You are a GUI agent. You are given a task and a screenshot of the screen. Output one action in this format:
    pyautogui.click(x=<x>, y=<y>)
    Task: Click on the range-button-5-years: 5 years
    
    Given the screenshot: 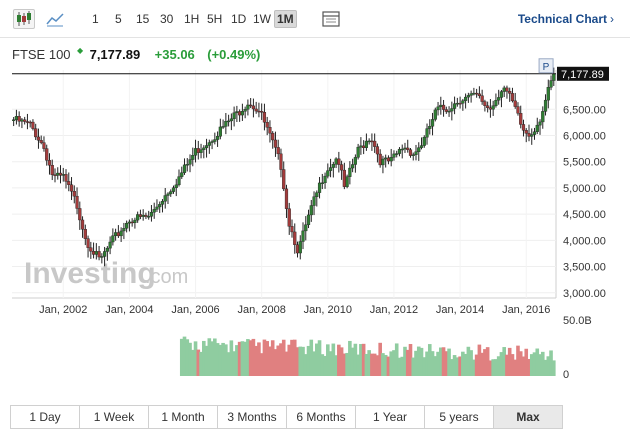 What is the action you would take?
    pyautogui.click(x=459, y=417)
    